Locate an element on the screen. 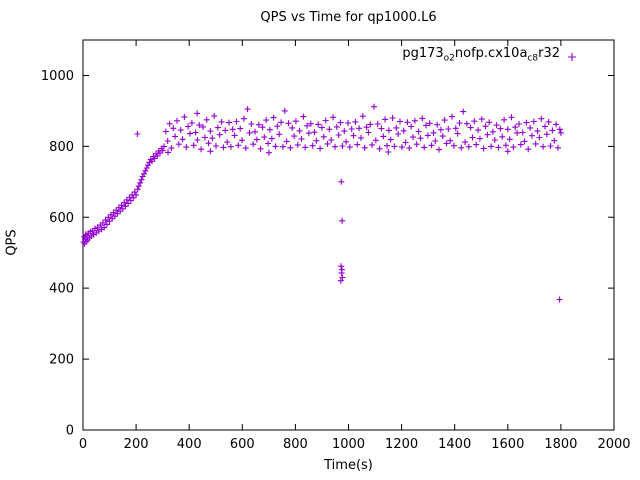 This screenshot has width=640, height=480. y-tick-label: 0 is located at coordinates (70, 431).